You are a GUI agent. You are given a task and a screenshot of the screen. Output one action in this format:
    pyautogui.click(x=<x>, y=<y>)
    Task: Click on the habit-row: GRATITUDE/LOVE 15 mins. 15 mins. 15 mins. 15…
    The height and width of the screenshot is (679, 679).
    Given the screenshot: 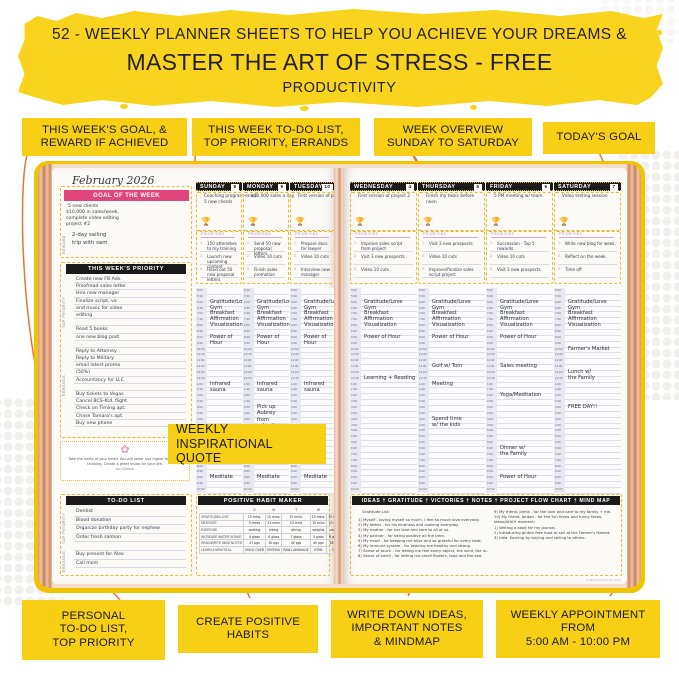 What is the action you would take?
    pyautogui.click(x=267, y=517)
    